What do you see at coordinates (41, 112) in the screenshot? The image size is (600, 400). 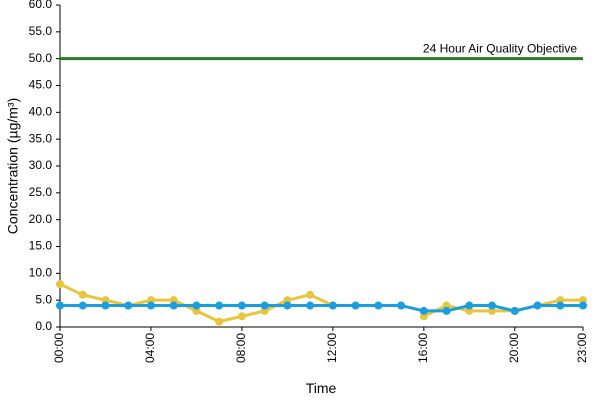 I see `y-tick-label: 40.0` at bounding box center [41, 112].